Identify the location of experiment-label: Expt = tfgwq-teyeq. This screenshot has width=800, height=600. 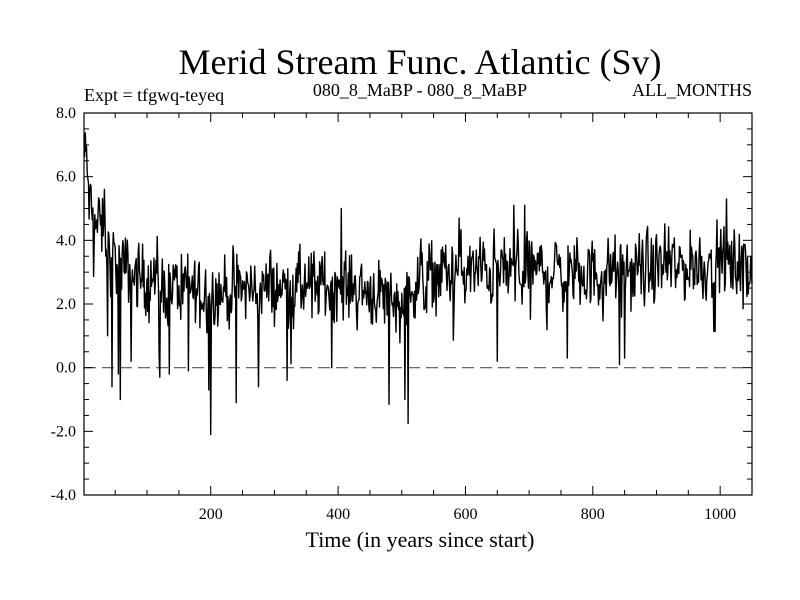
(154, 95).